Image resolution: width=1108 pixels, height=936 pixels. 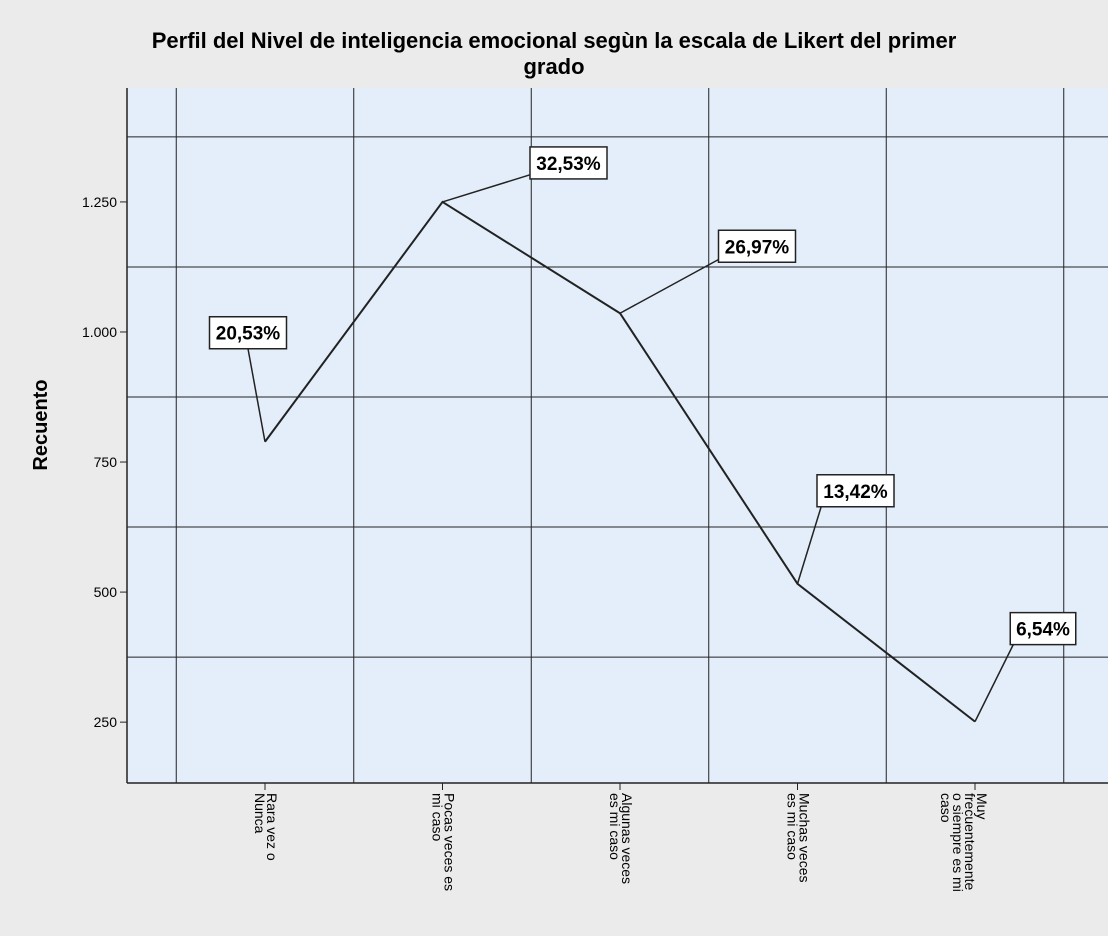 What do you see at coordinates (982, 806) in the screenshot?
I see `x-tick-label: Muy` at bounding box center [982, 806].